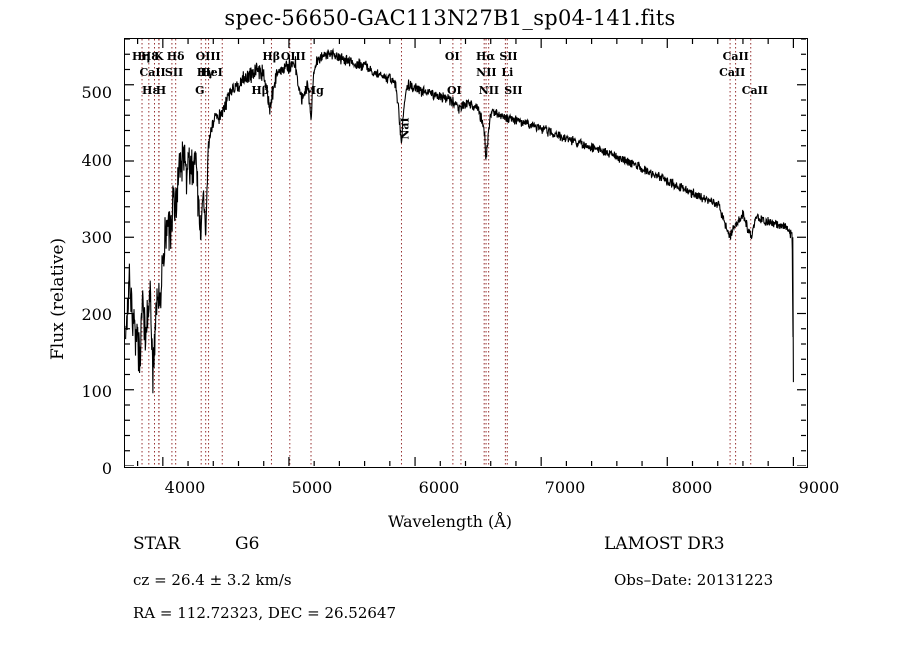 This screenshot has height=649, width=900. Describe the element at coordinates (141, 56) in the screenshot. I see `line-label-h-0: Hη` at that location.